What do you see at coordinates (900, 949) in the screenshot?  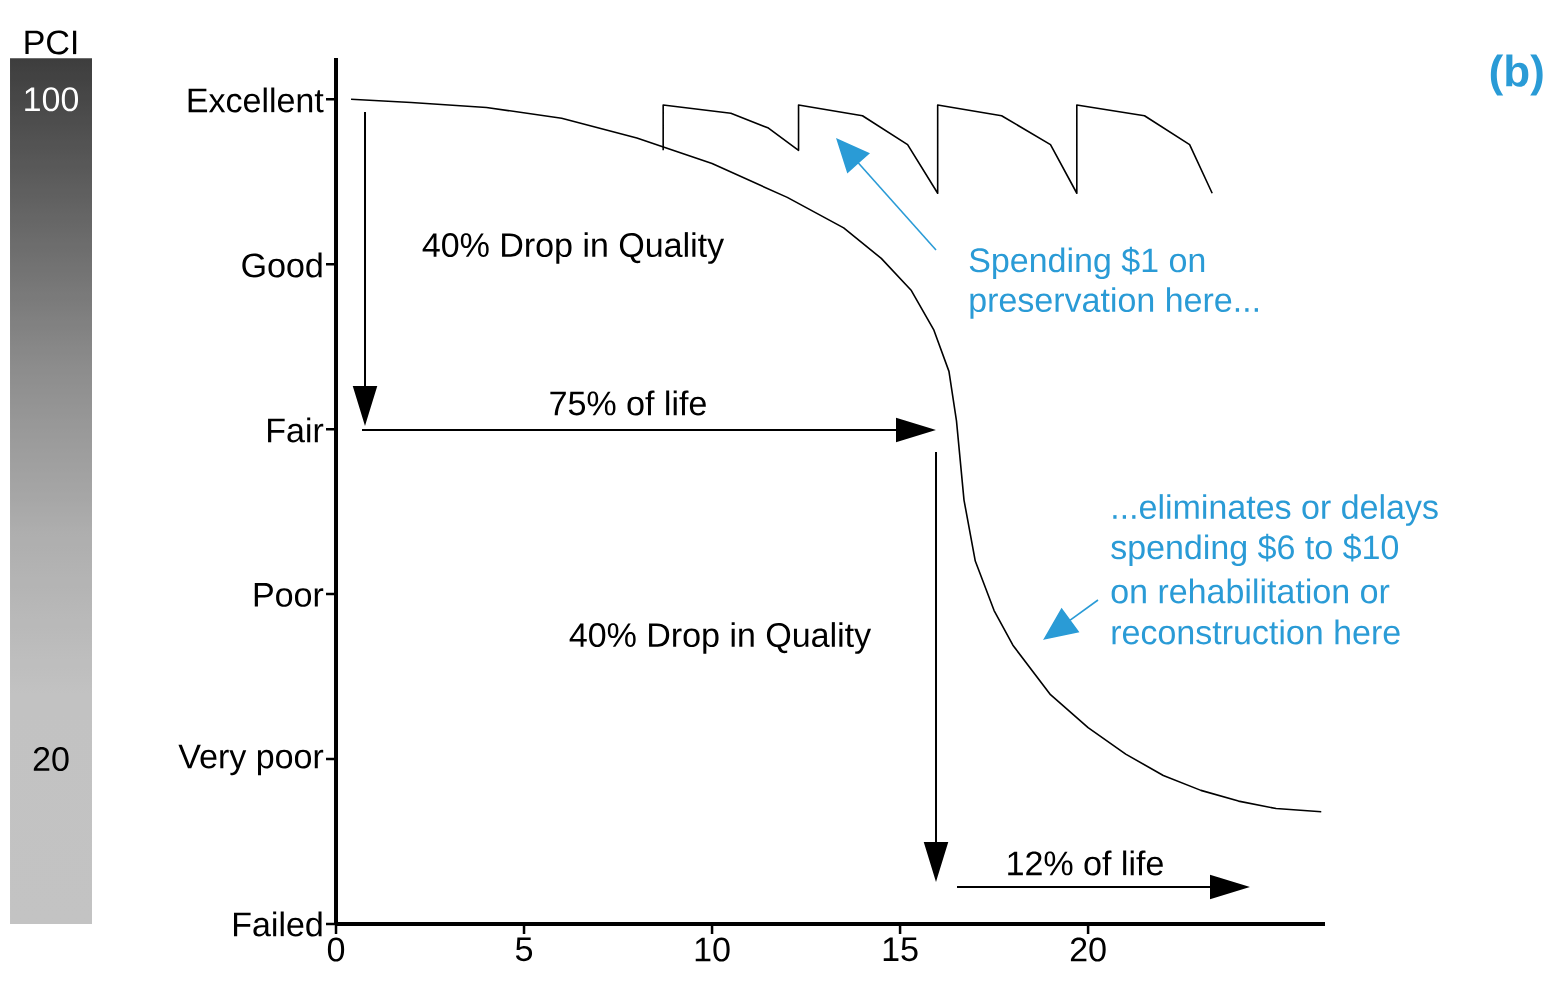 I see `x-tick-label: 15` at bounding box center [900, 949].